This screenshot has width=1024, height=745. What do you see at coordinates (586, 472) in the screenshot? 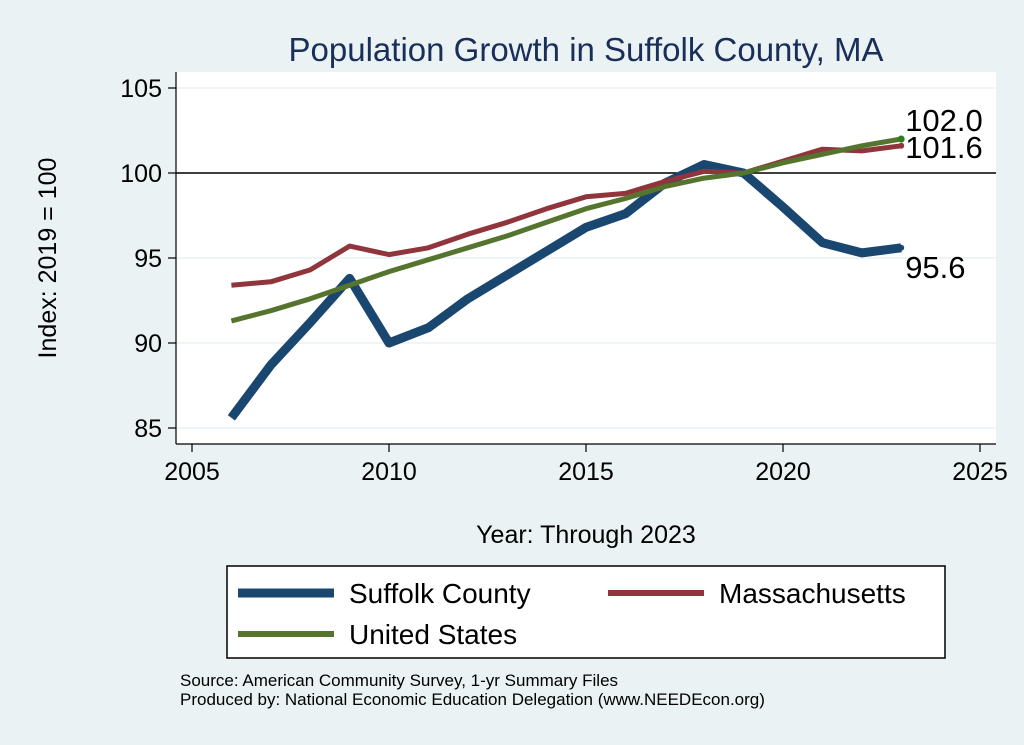
I see `x-tick-label: 2015` at bounding box center [586, 472].